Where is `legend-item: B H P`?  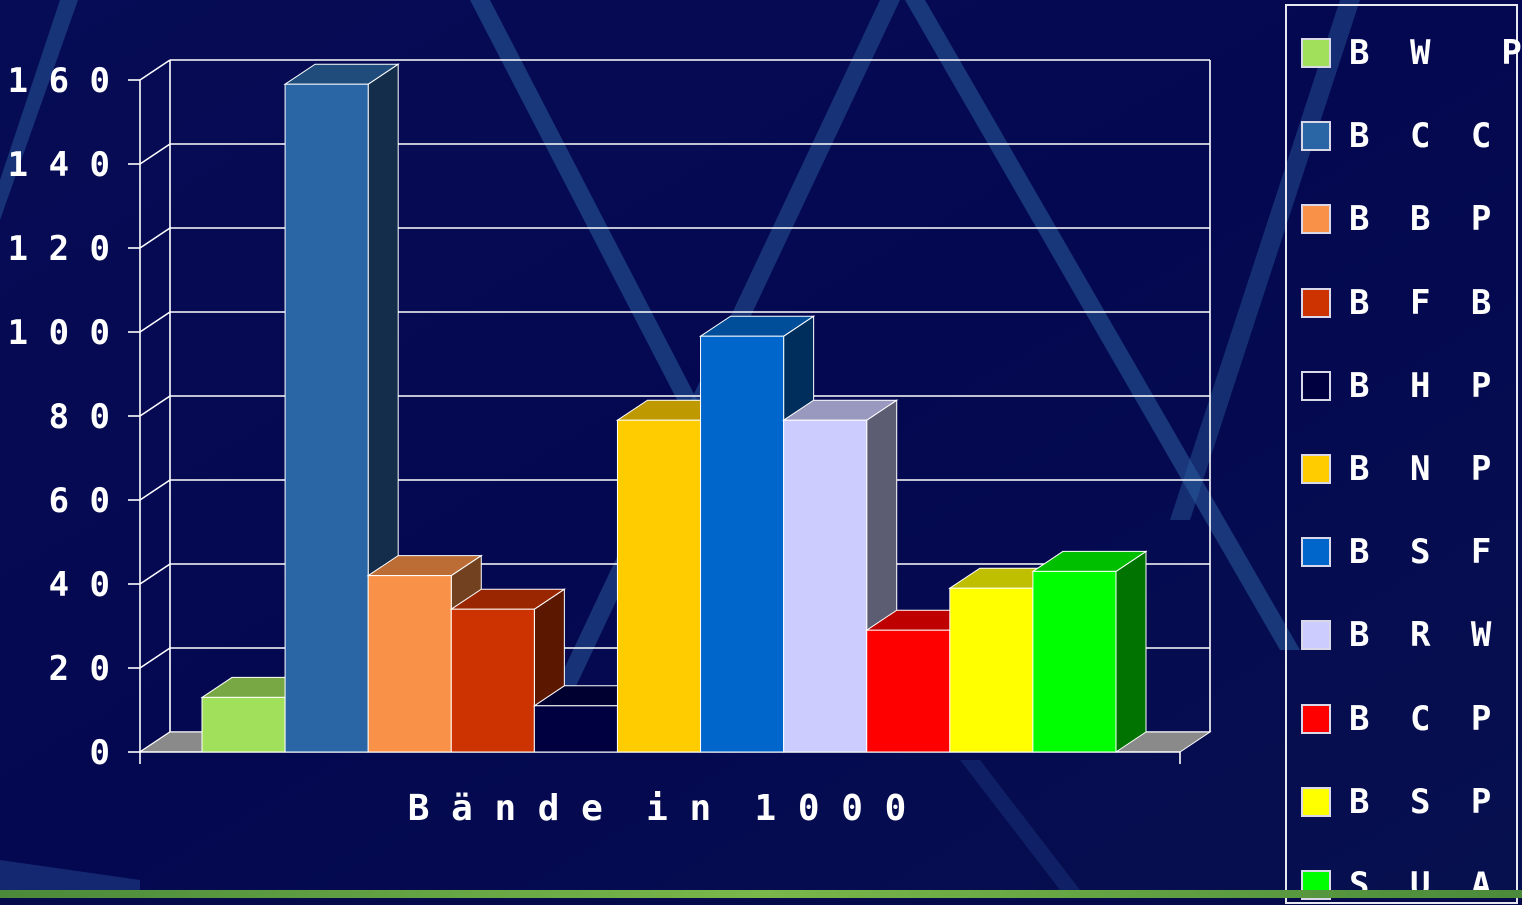 legend-item: B H P is located at coordinates (1401, 385).